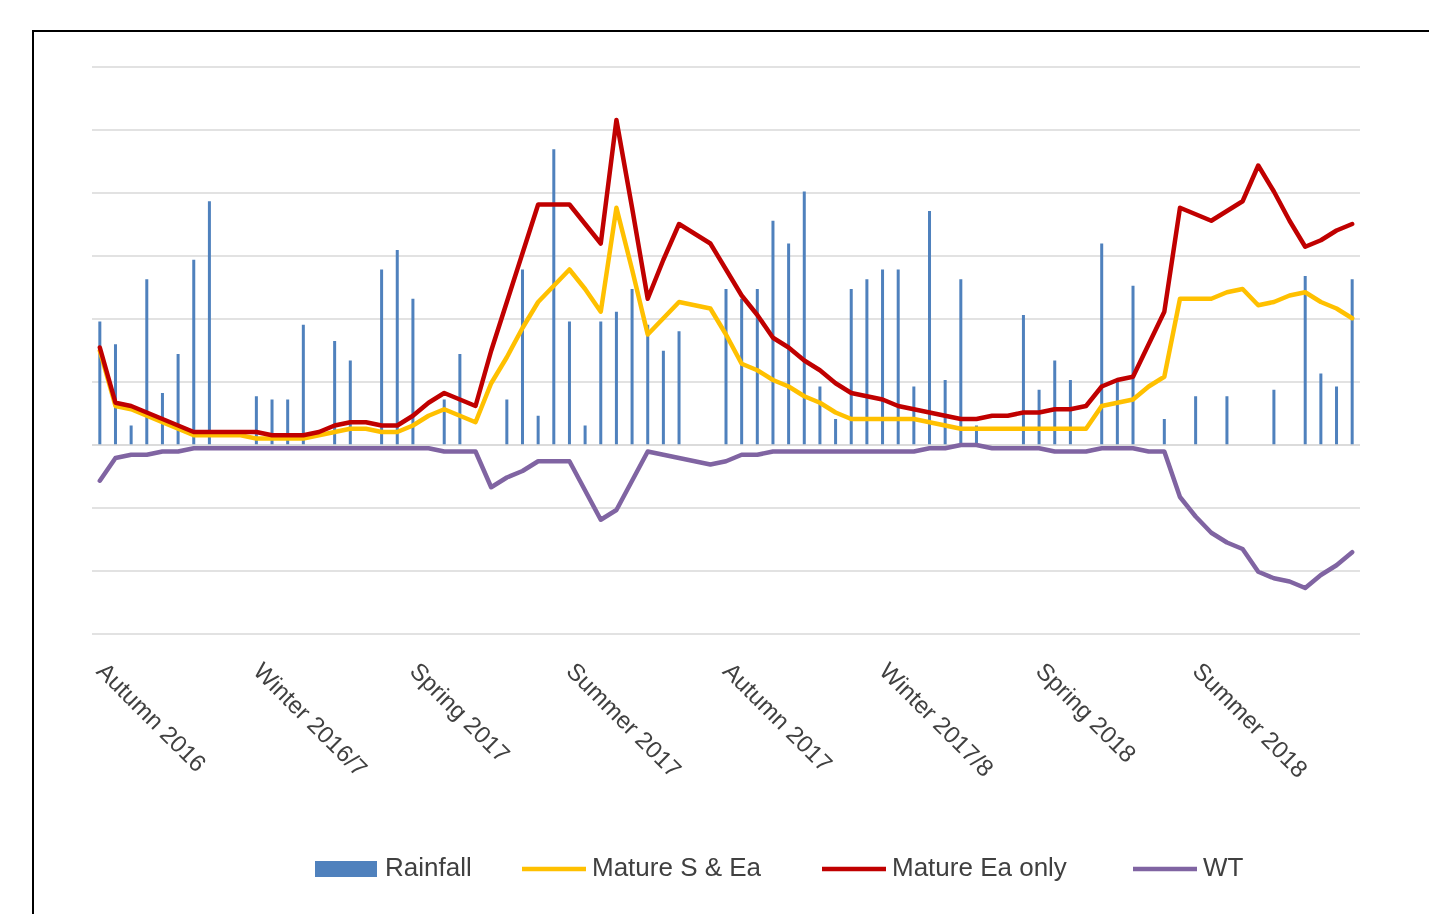  I want to click on legend-label: Mature Ea only, so click(979, 866).